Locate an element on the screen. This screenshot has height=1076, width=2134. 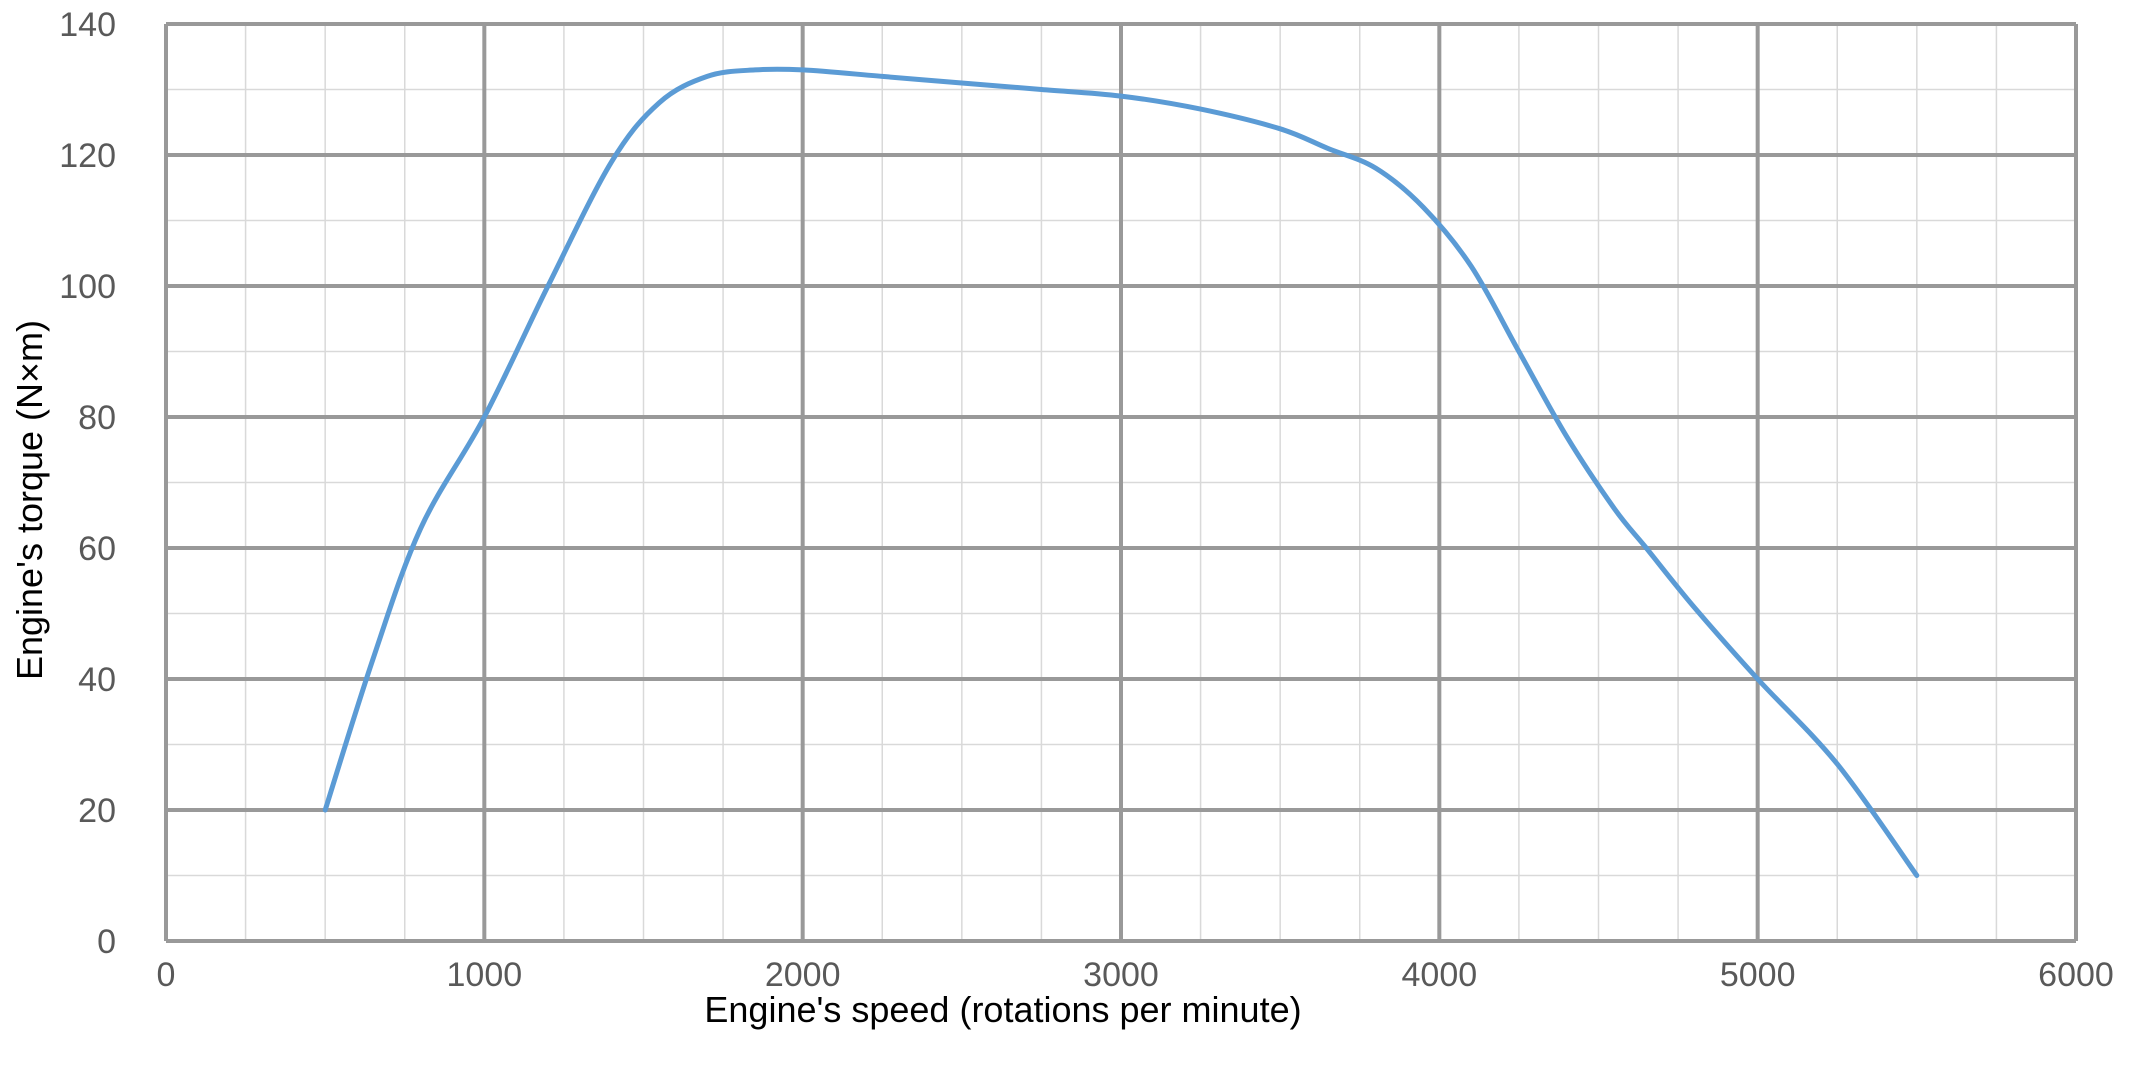
x-tick-label: 2000 is located at coordinates (803, 975).